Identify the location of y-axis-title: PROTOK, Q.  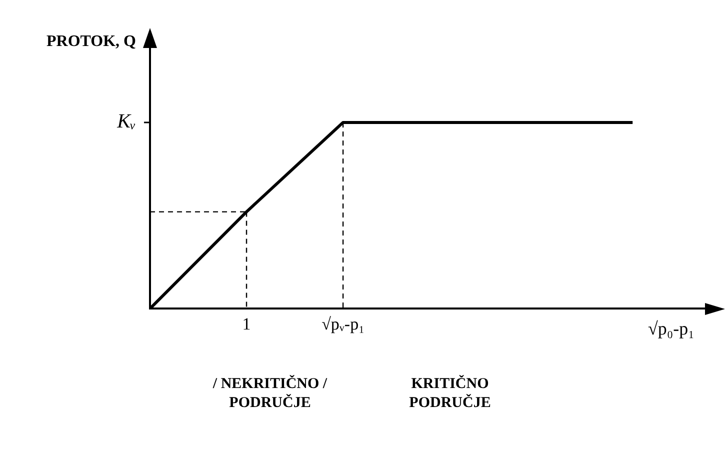
(91, 41).